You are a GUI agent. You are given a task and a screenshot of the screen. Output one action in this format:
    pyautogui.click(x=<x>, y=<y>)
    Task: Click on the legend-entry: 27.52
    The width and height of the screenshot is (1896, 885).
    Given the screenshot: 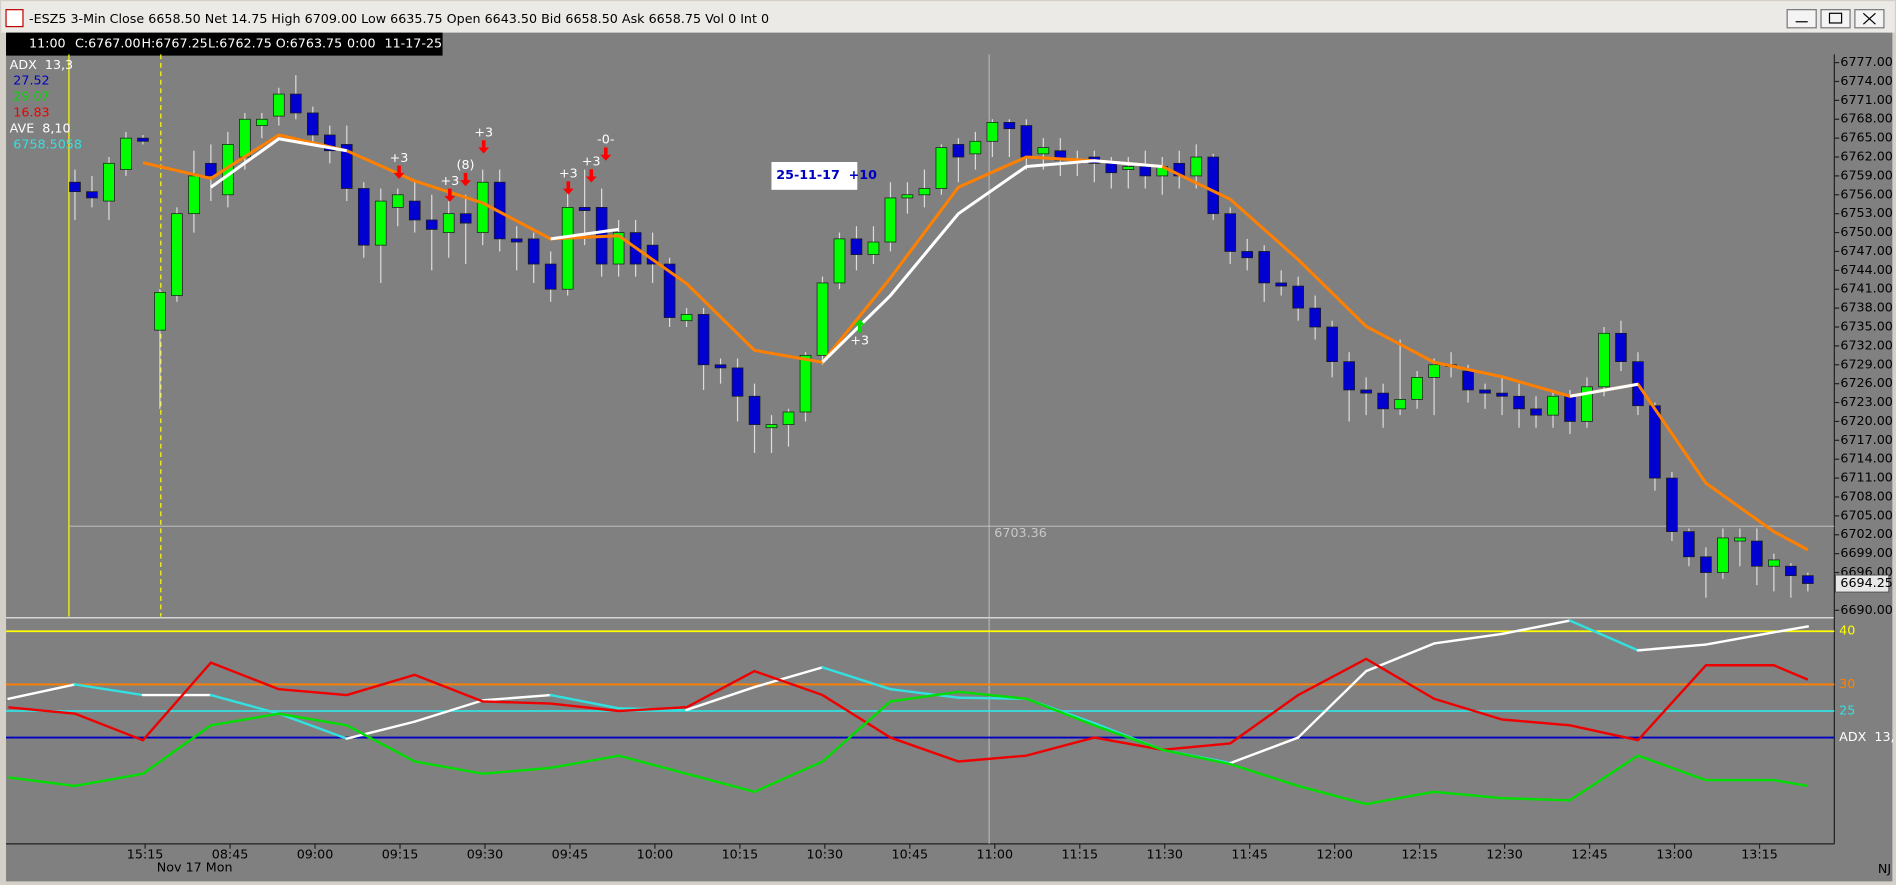 What is the action you would take?
    pyautogui.click(x=31, y=80)
    